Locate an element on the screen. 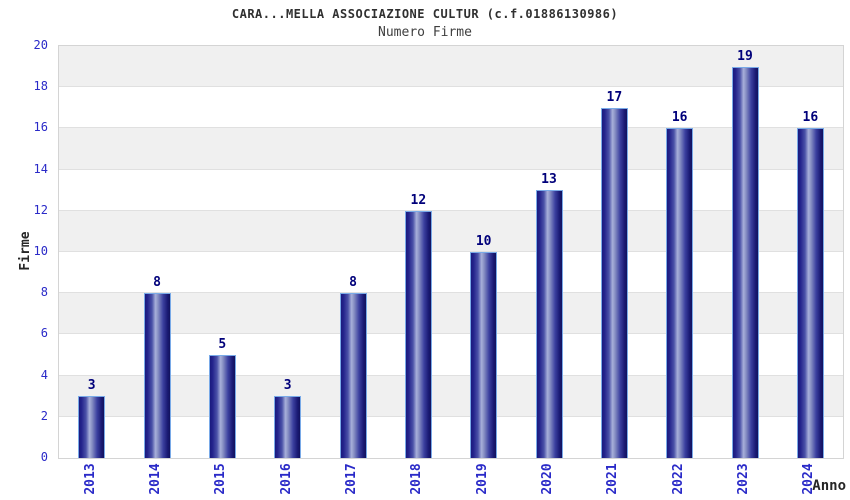  bar-2024 is located at coordinates (810, 293).